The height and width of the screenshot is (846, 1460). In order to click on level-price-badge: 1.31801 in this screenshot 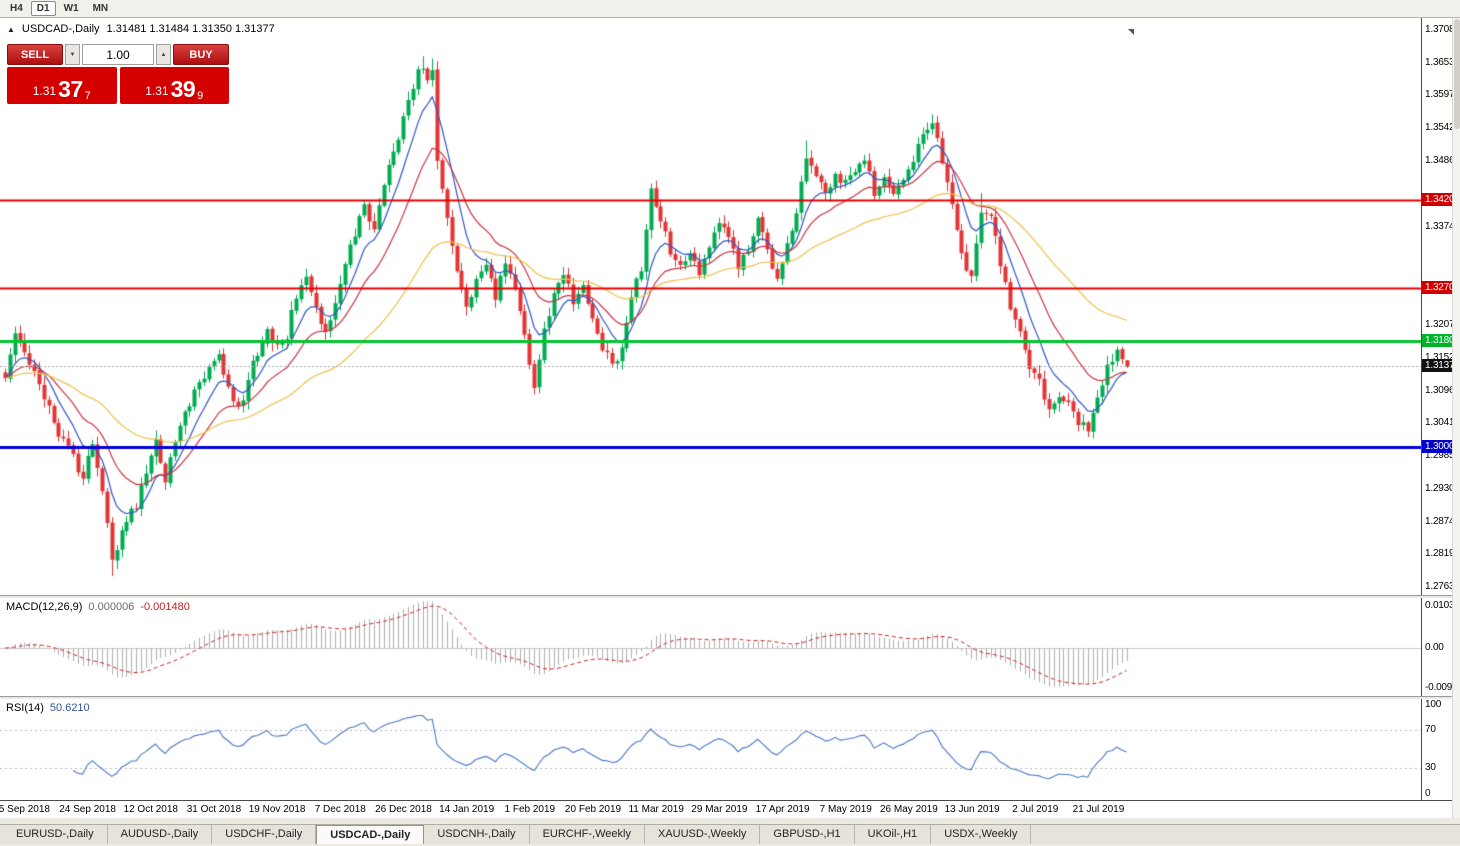, I will do `click(1441, 341)`.